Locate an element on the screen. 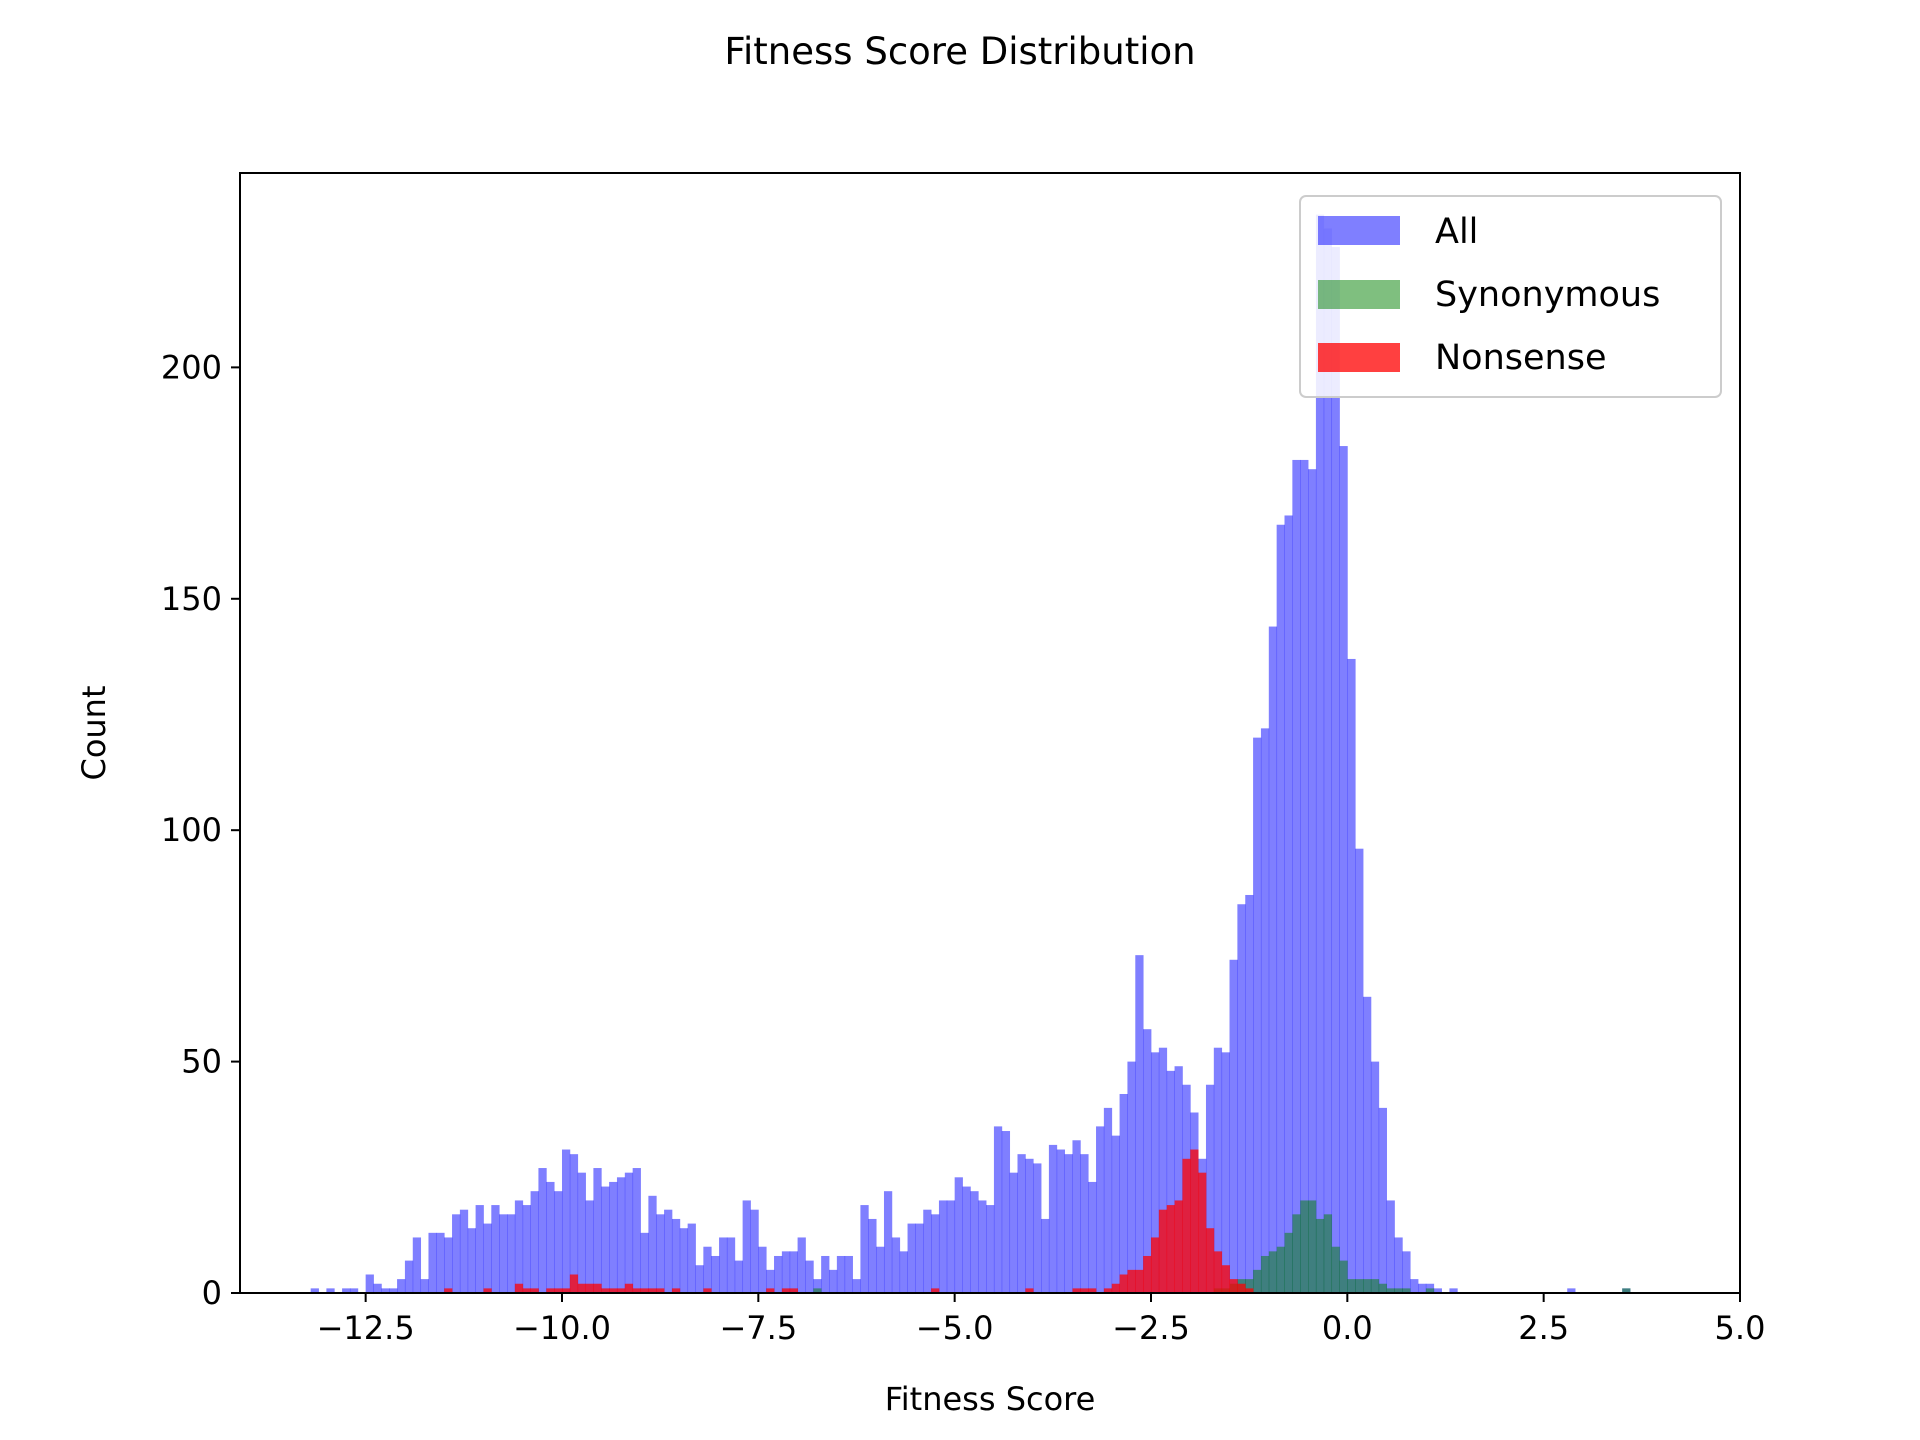 This screenshot has height=1440, width=1920. y-axis-label: Count is located at coordinates (94, 732).